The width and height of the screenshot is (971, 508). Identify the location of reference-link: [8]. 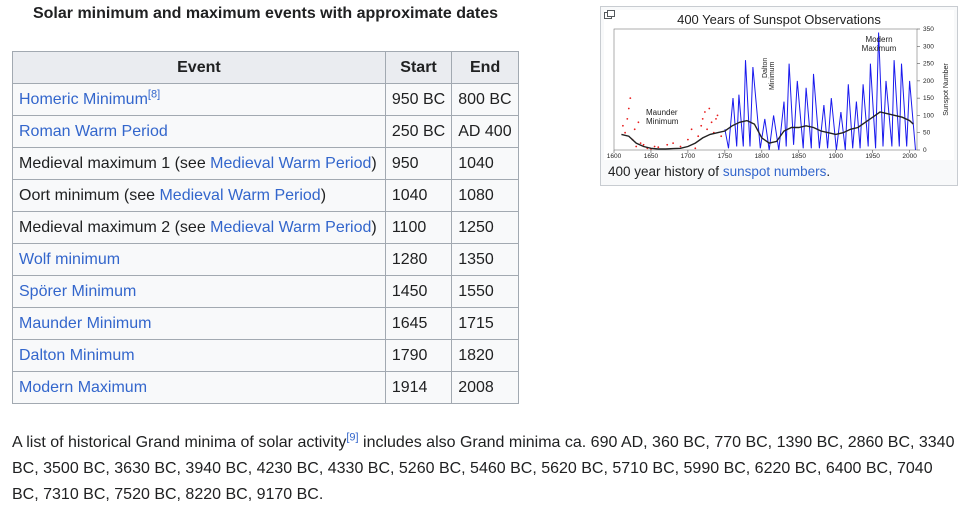
(154, 94).